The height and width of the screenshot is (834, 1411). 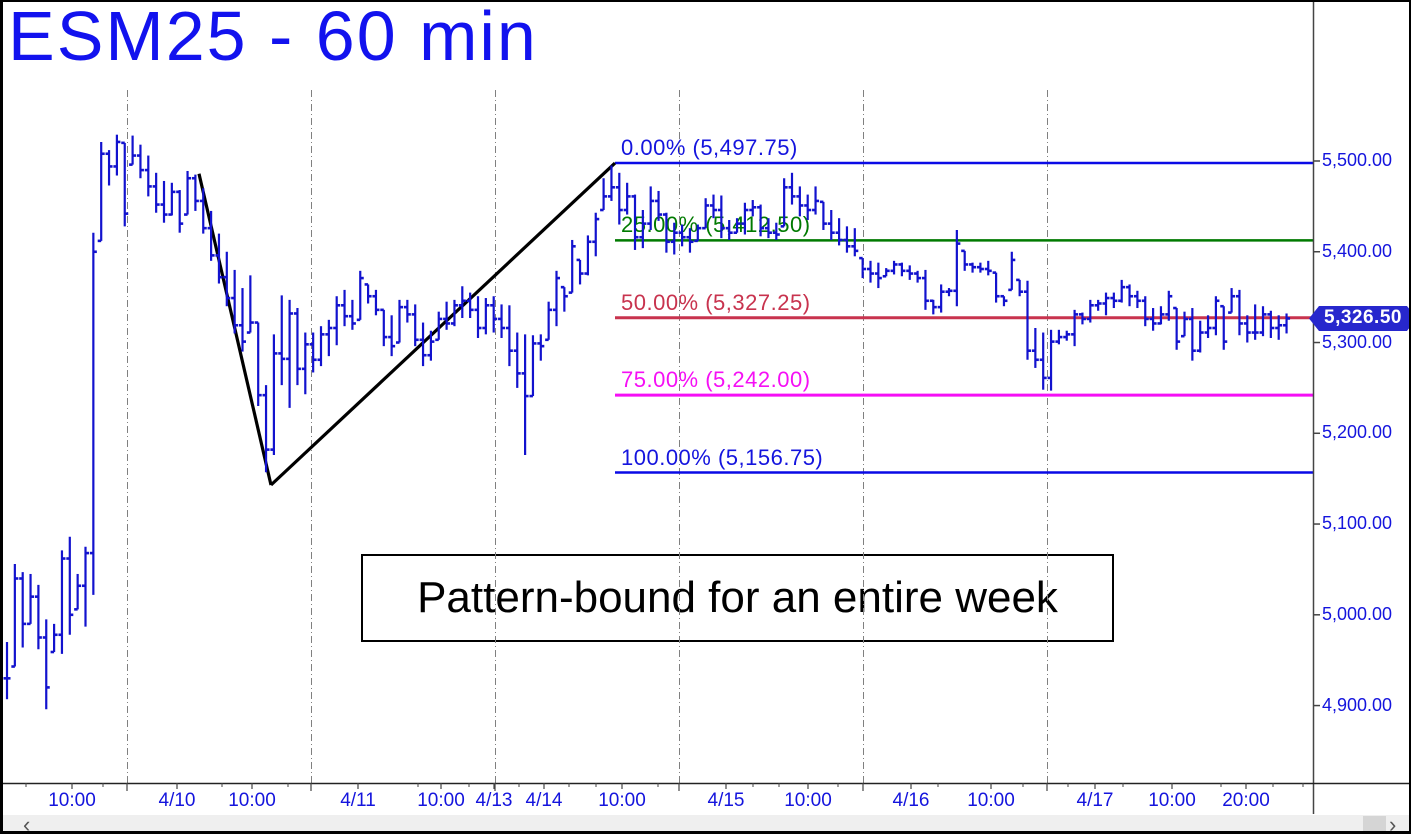 I want to click on fib-label-50: 50.00% (5,327.25), so click(x=716, y=302).